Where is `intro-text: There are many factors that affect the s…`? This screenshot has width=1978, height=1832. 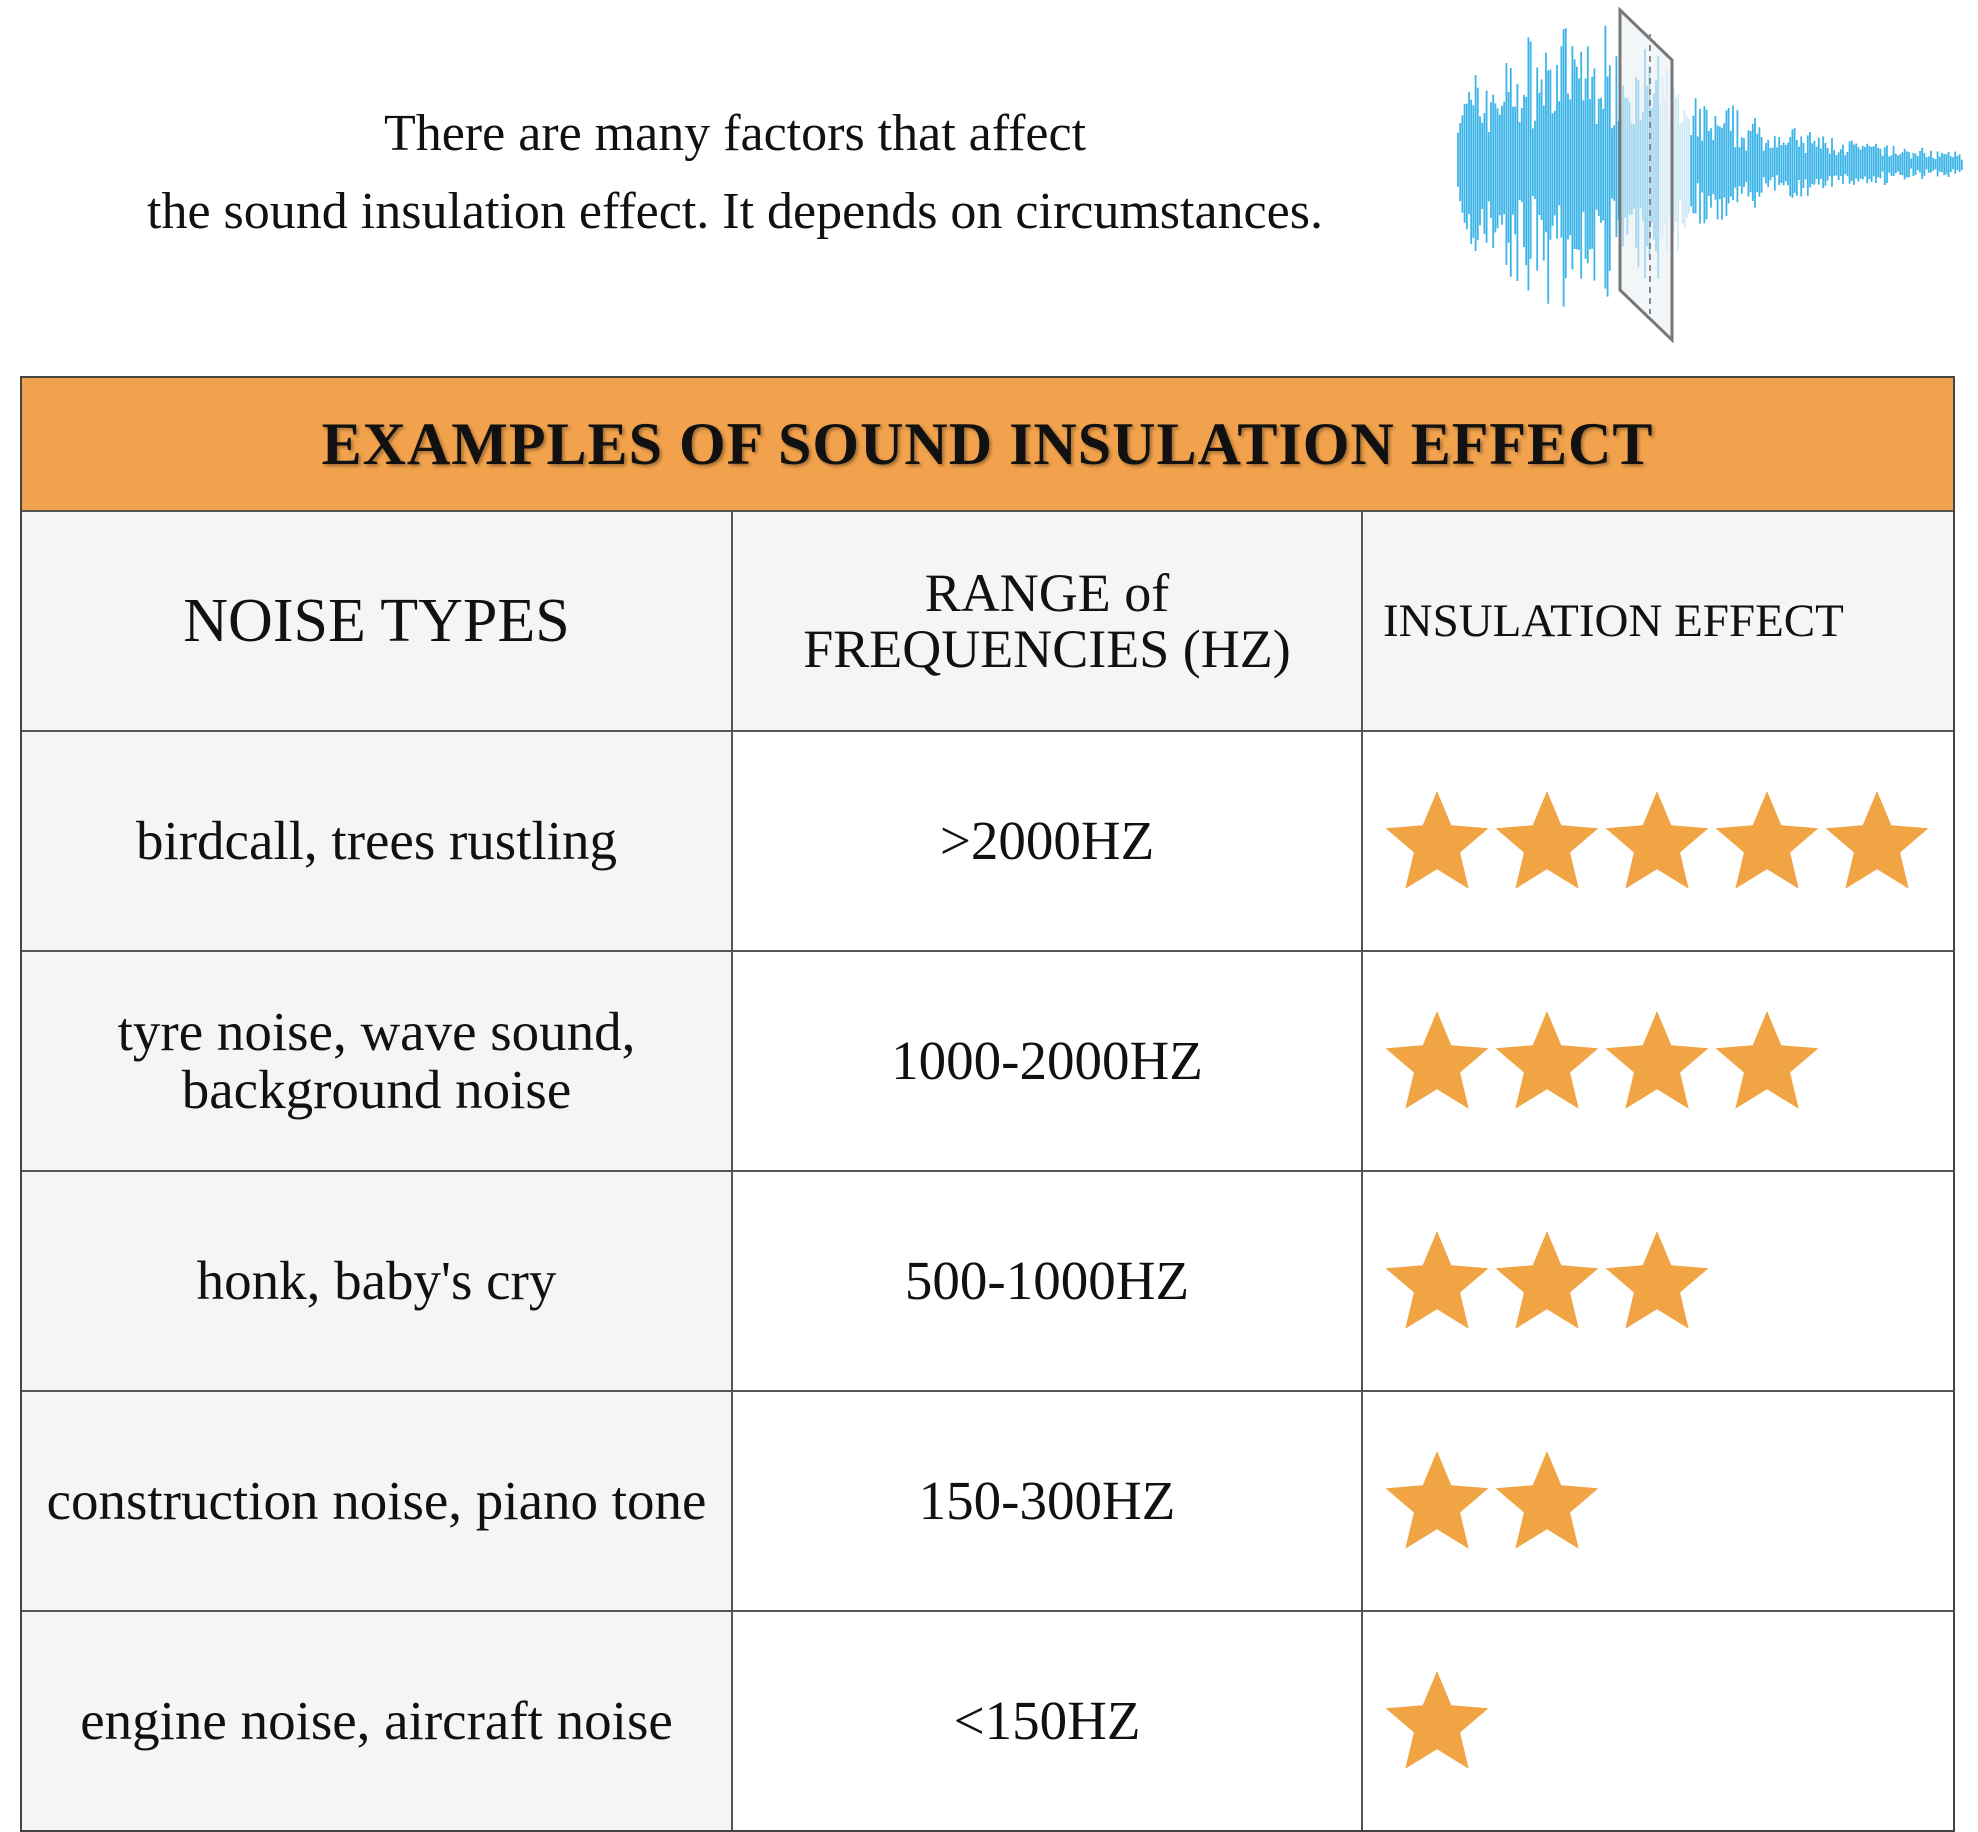
intro-text: There are many factors that affect the s… is located at coordinates (735, 173).